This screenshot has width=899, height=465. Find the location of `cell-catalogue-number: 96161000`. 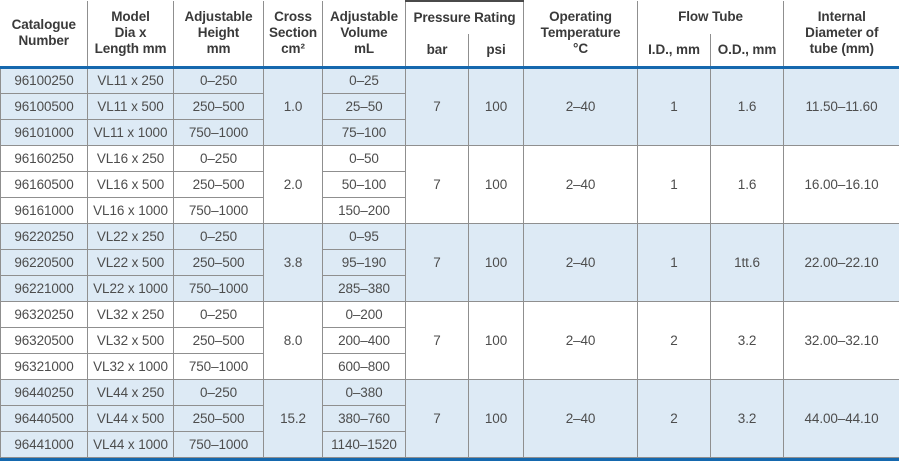

cell-catalogue-number: 96161000 is located at coordinates (44, 210).